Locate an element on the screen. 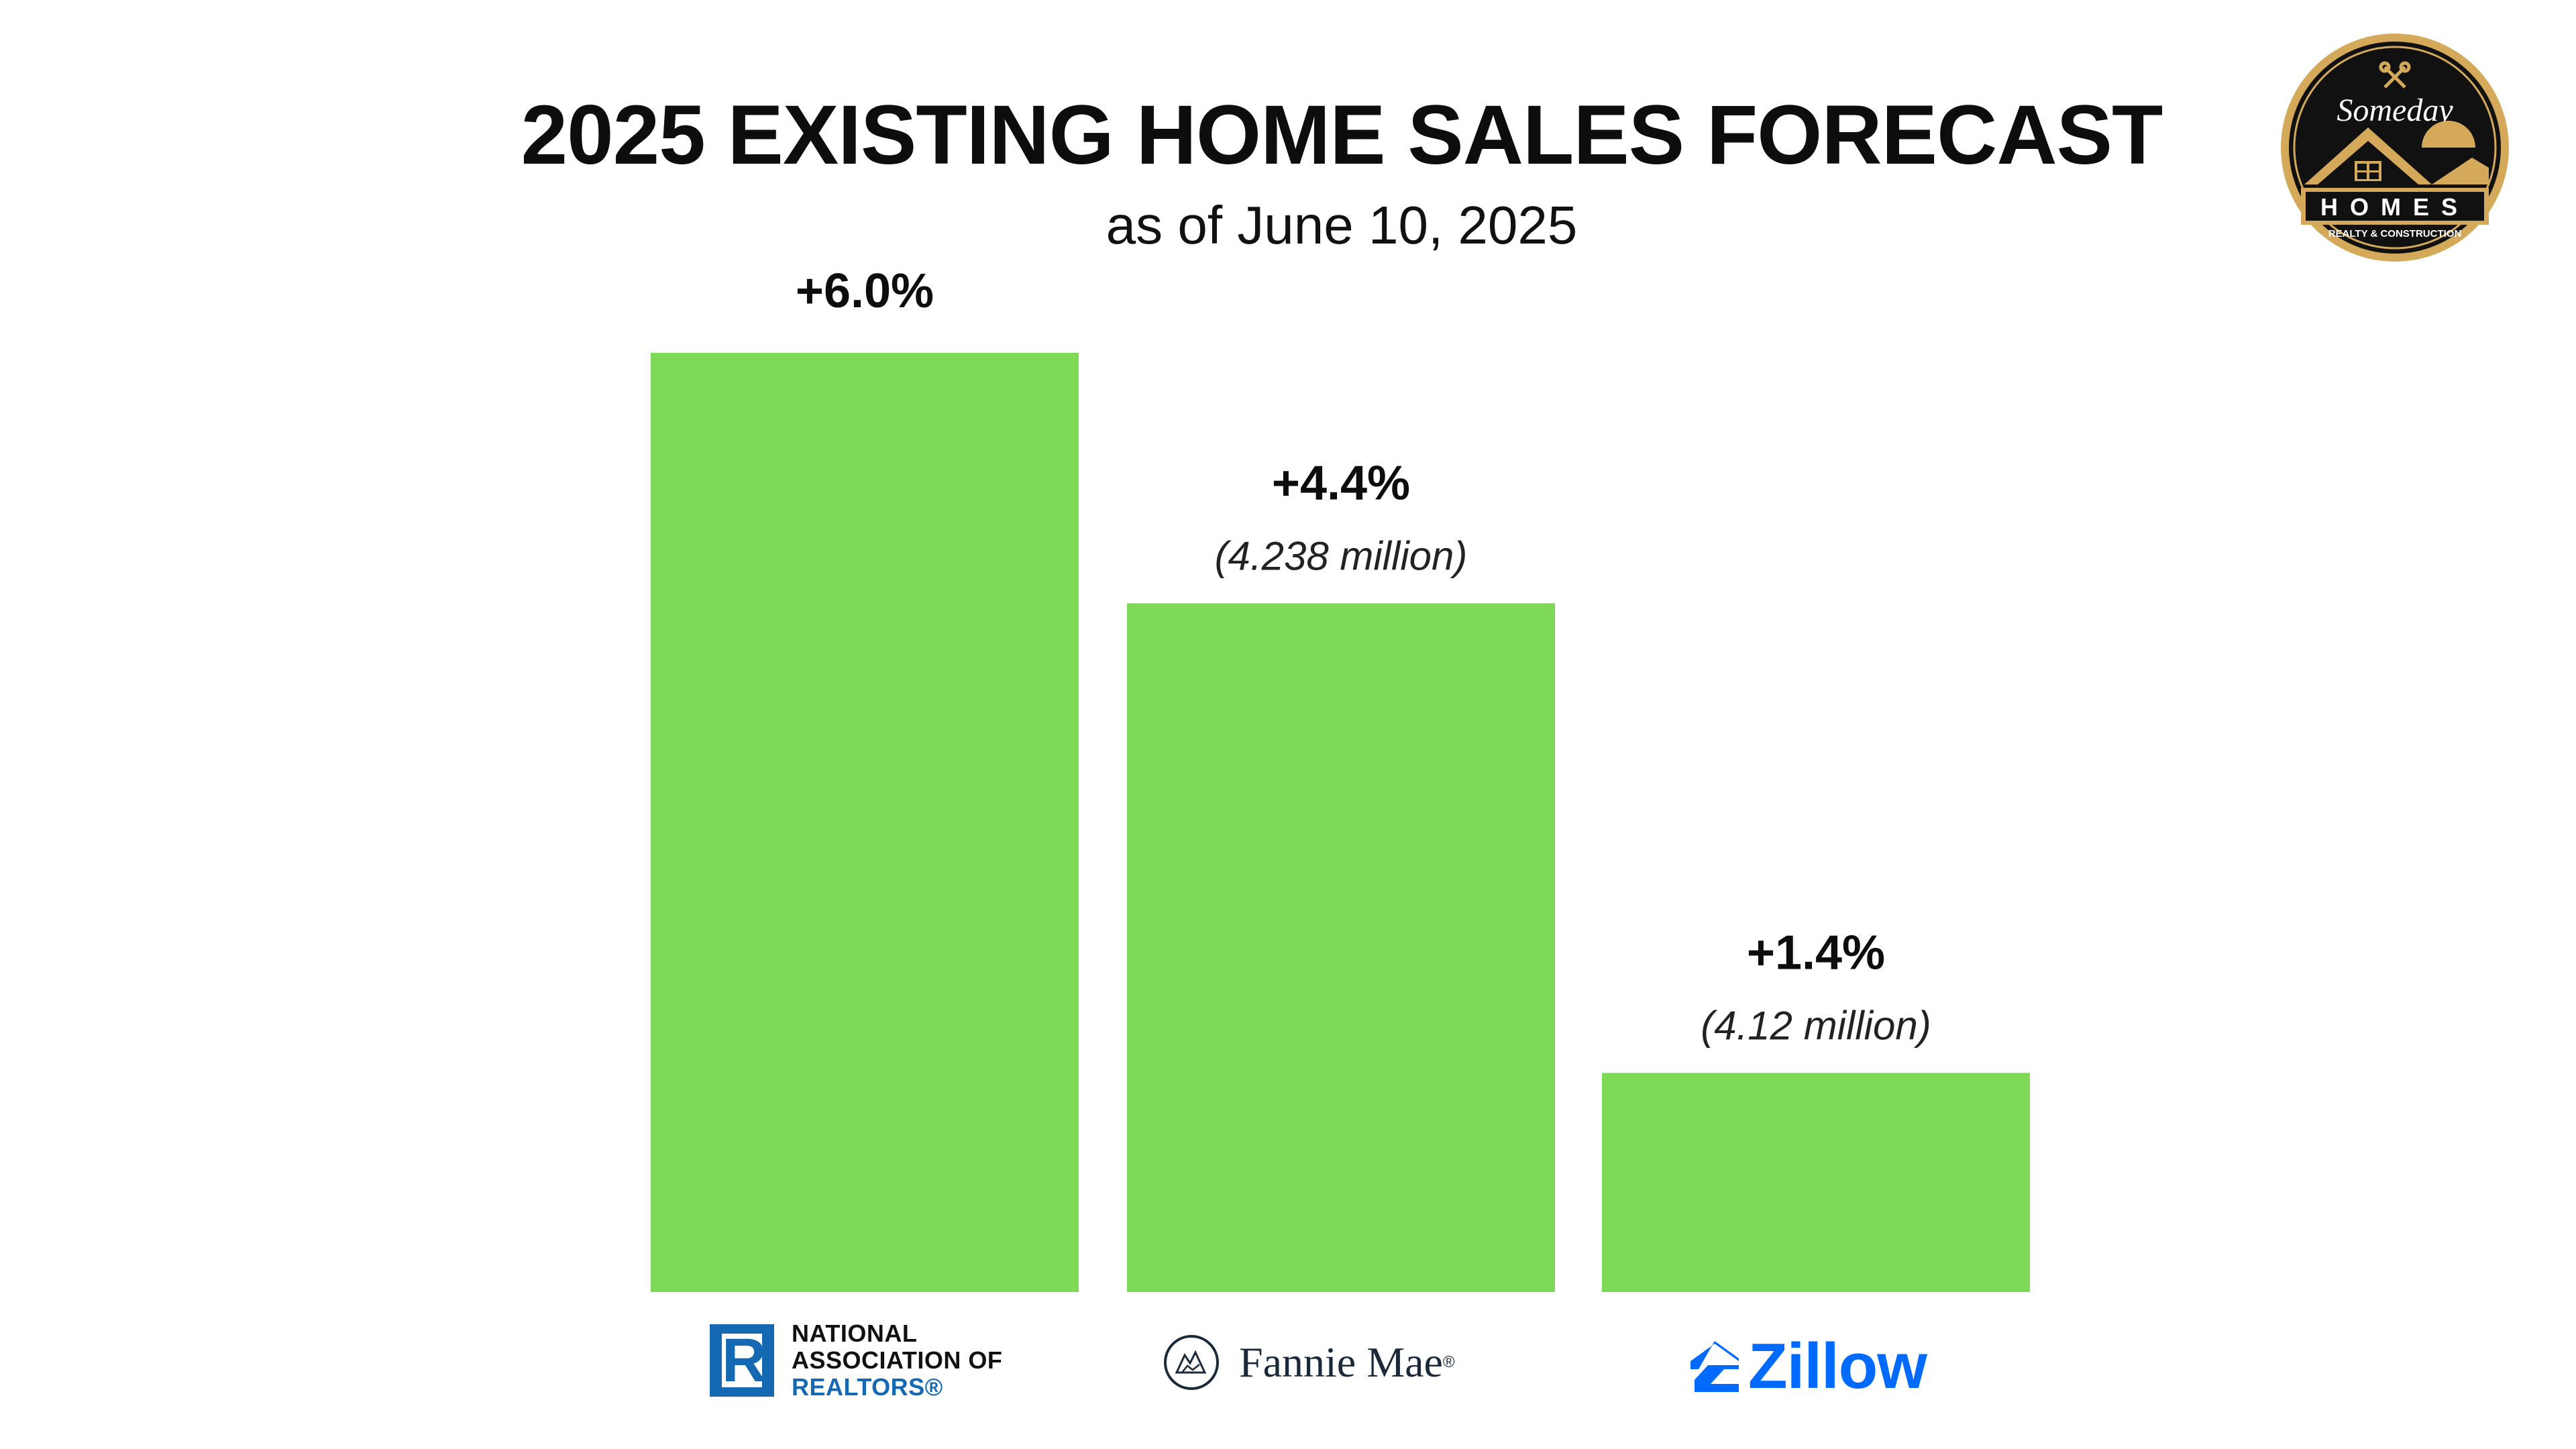  nar-logo-text: NATIONAL ASSOCIATION OF REALTORS® is located at coordinates (897, 1360).